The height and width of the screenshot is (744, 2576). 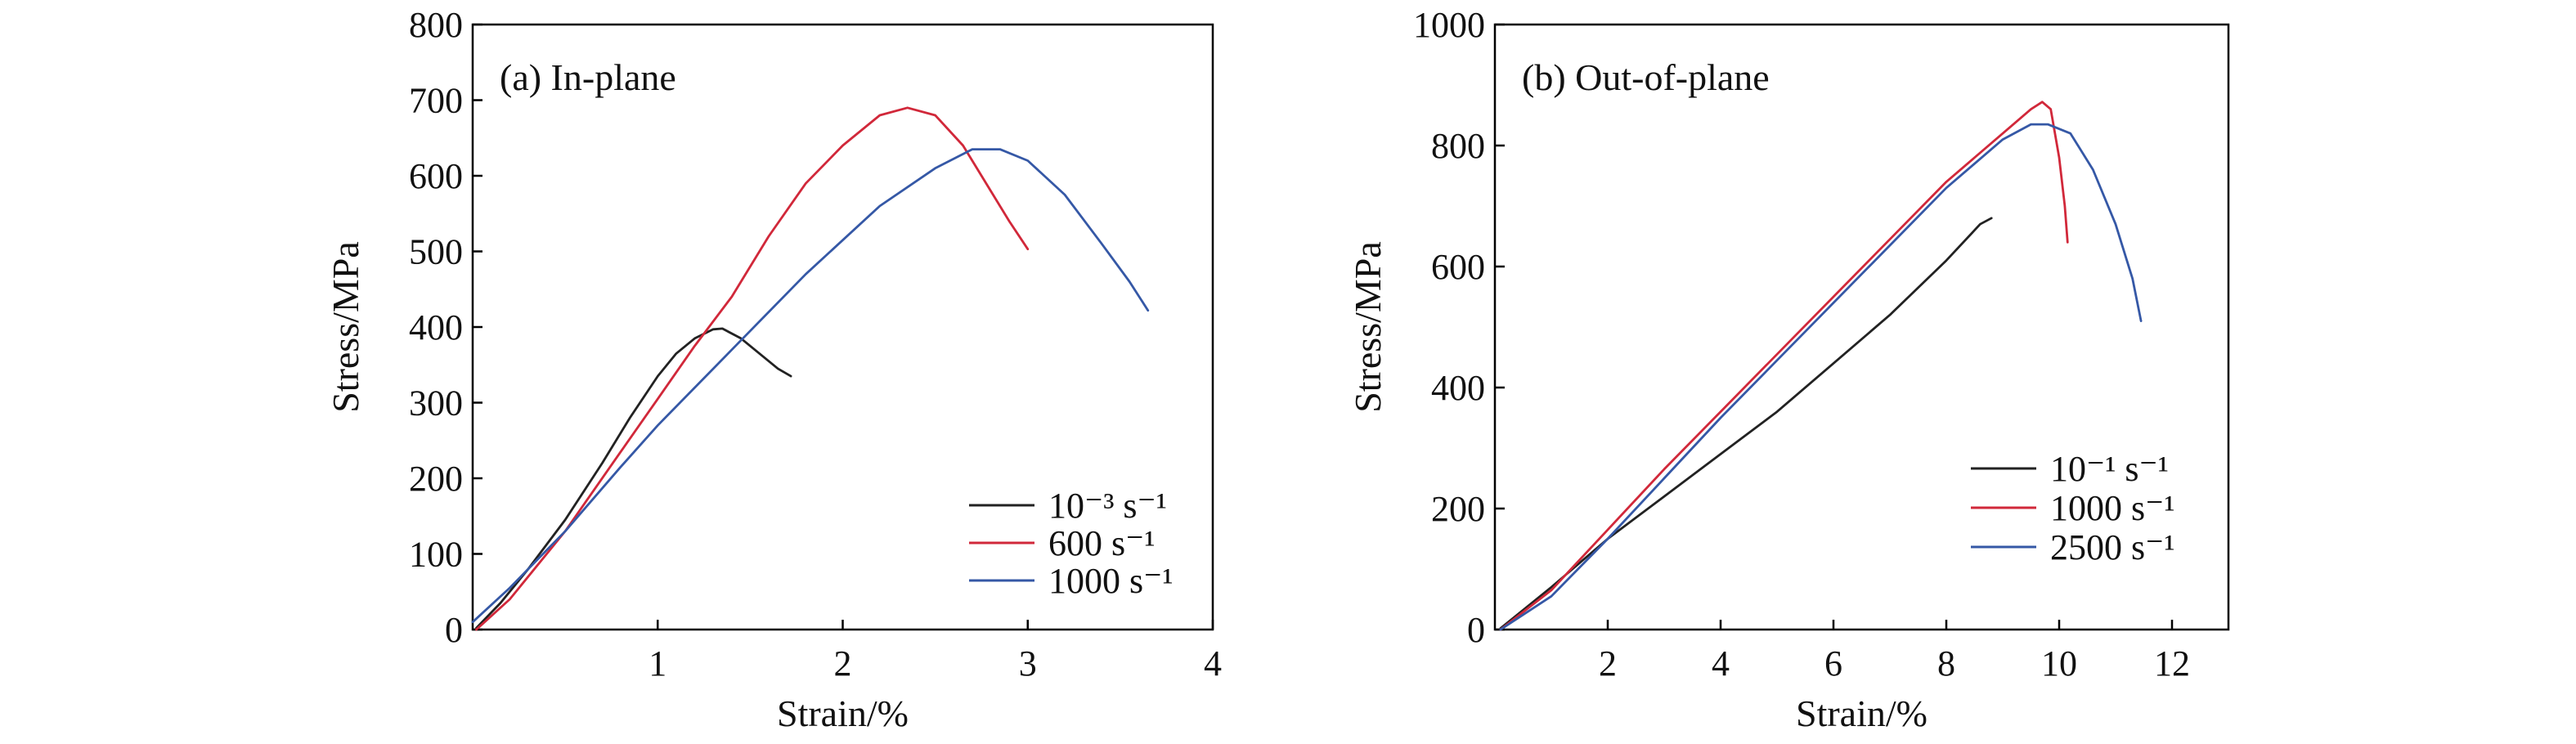 What do you see at coordinates (2172, 663) in the screenshot?
I see `x-tick-label: 12` at bounding box center [2172, 663].